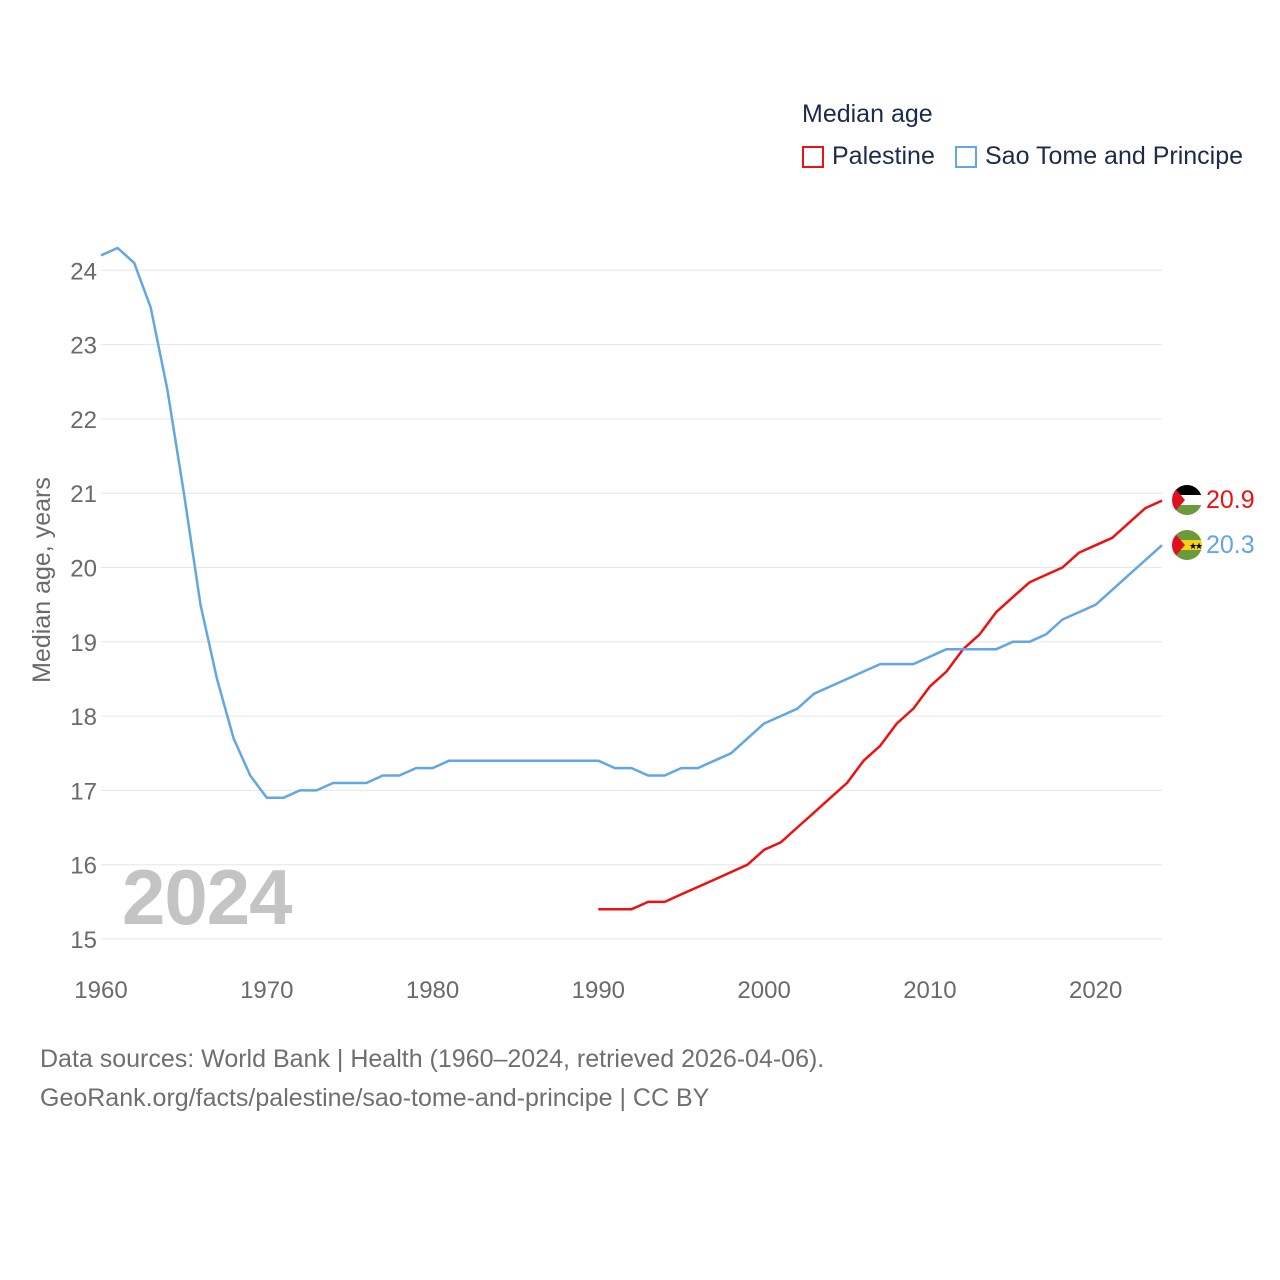 The width and height of the screenshot is (1280, 1280). What do you see at coordinates (1187, 522) in the screenshot?
I see `end-flags: ★ ★` at bounding box center [1187, 522].